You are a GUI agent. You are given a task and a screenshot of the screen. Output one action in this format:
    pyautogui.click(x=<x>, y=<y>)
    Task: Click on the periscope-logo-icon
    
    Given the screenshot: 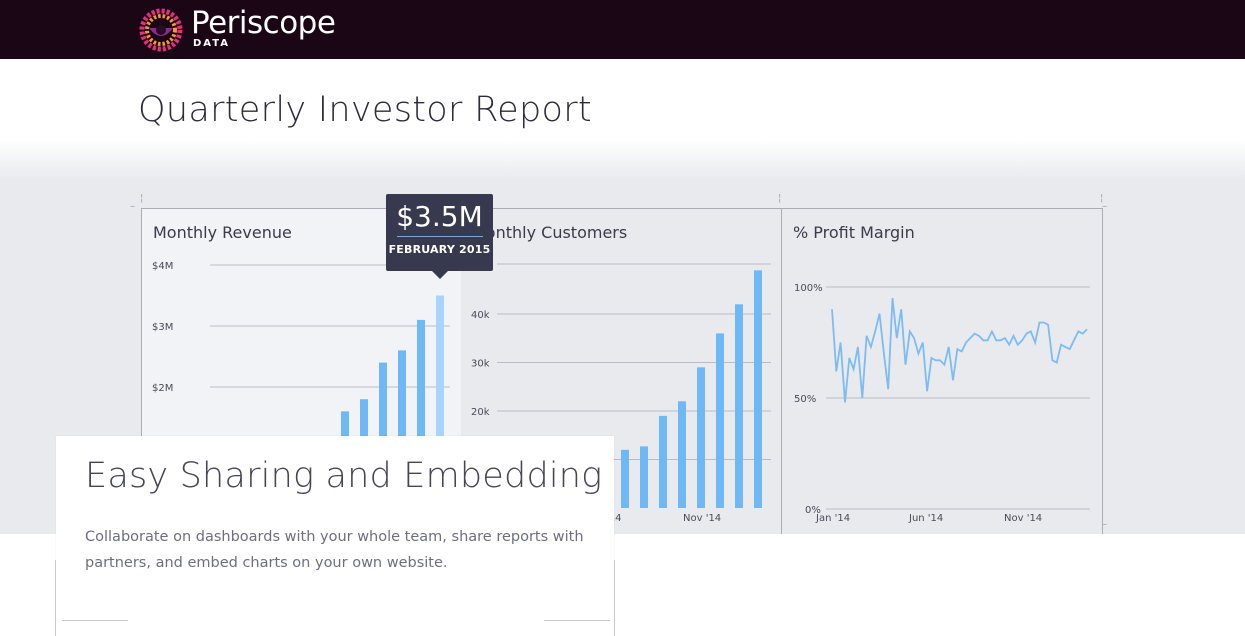 What is the action you would take?
    pyautogui.click(x=161, y=30)
    